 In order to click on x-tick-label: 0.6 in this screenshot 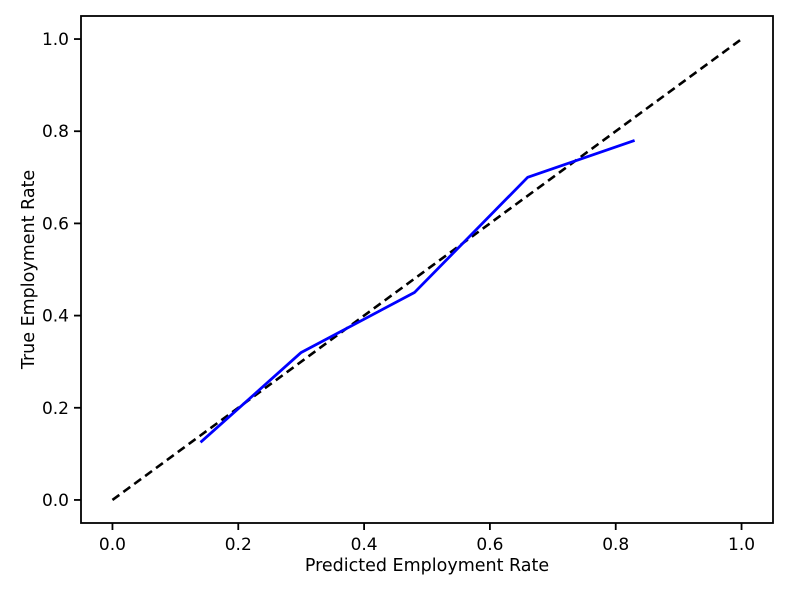, I will do `click(489, 545)`.